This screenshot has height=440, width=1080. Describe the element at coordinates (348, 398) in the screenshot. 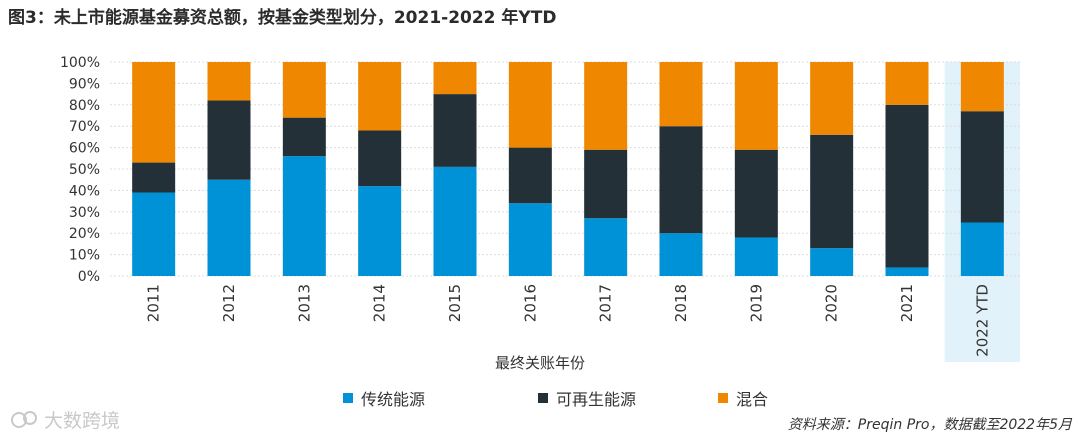

I see `legend-swatch-traditional` at that location.